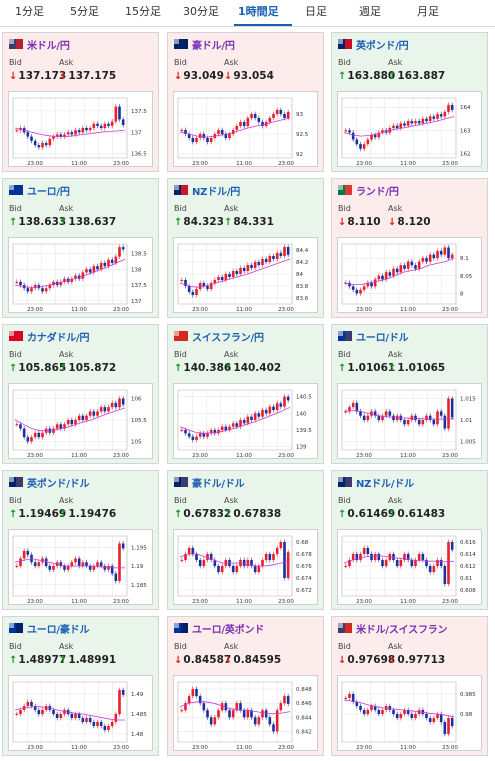  I want to click on y-tick-label: 83.8, so click(302, 287).